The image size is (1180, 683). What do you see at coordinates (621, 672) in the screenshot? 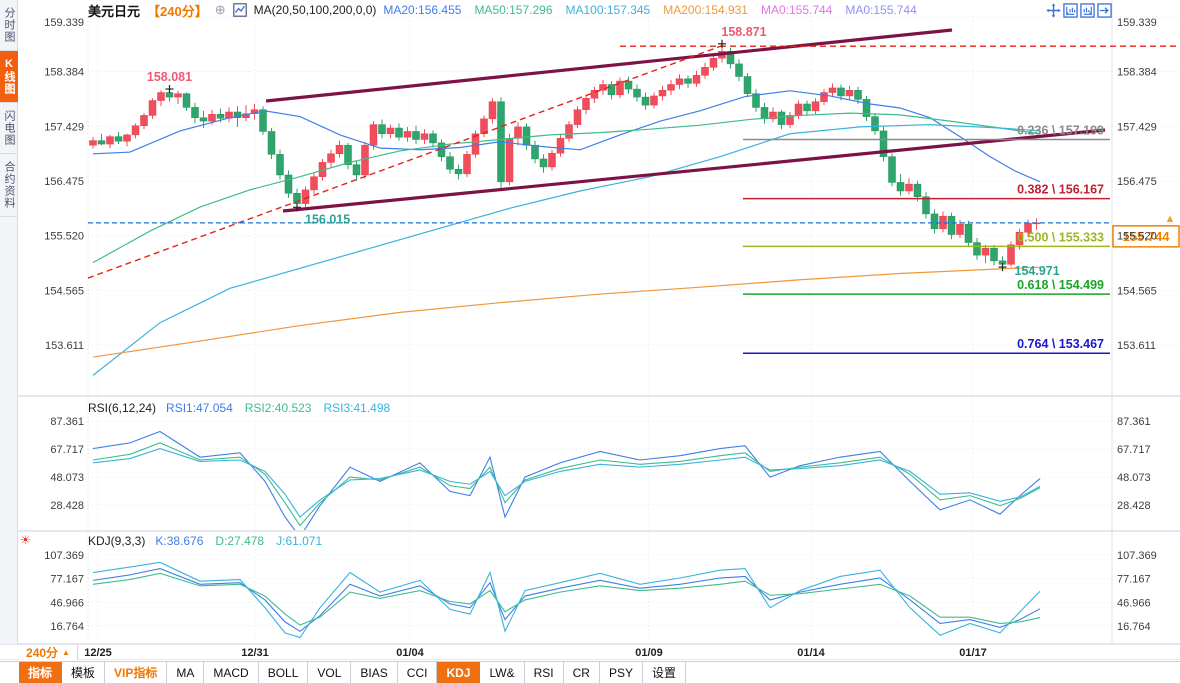
I see `tab-PSY: PSY` at bounding box center [621, 672].